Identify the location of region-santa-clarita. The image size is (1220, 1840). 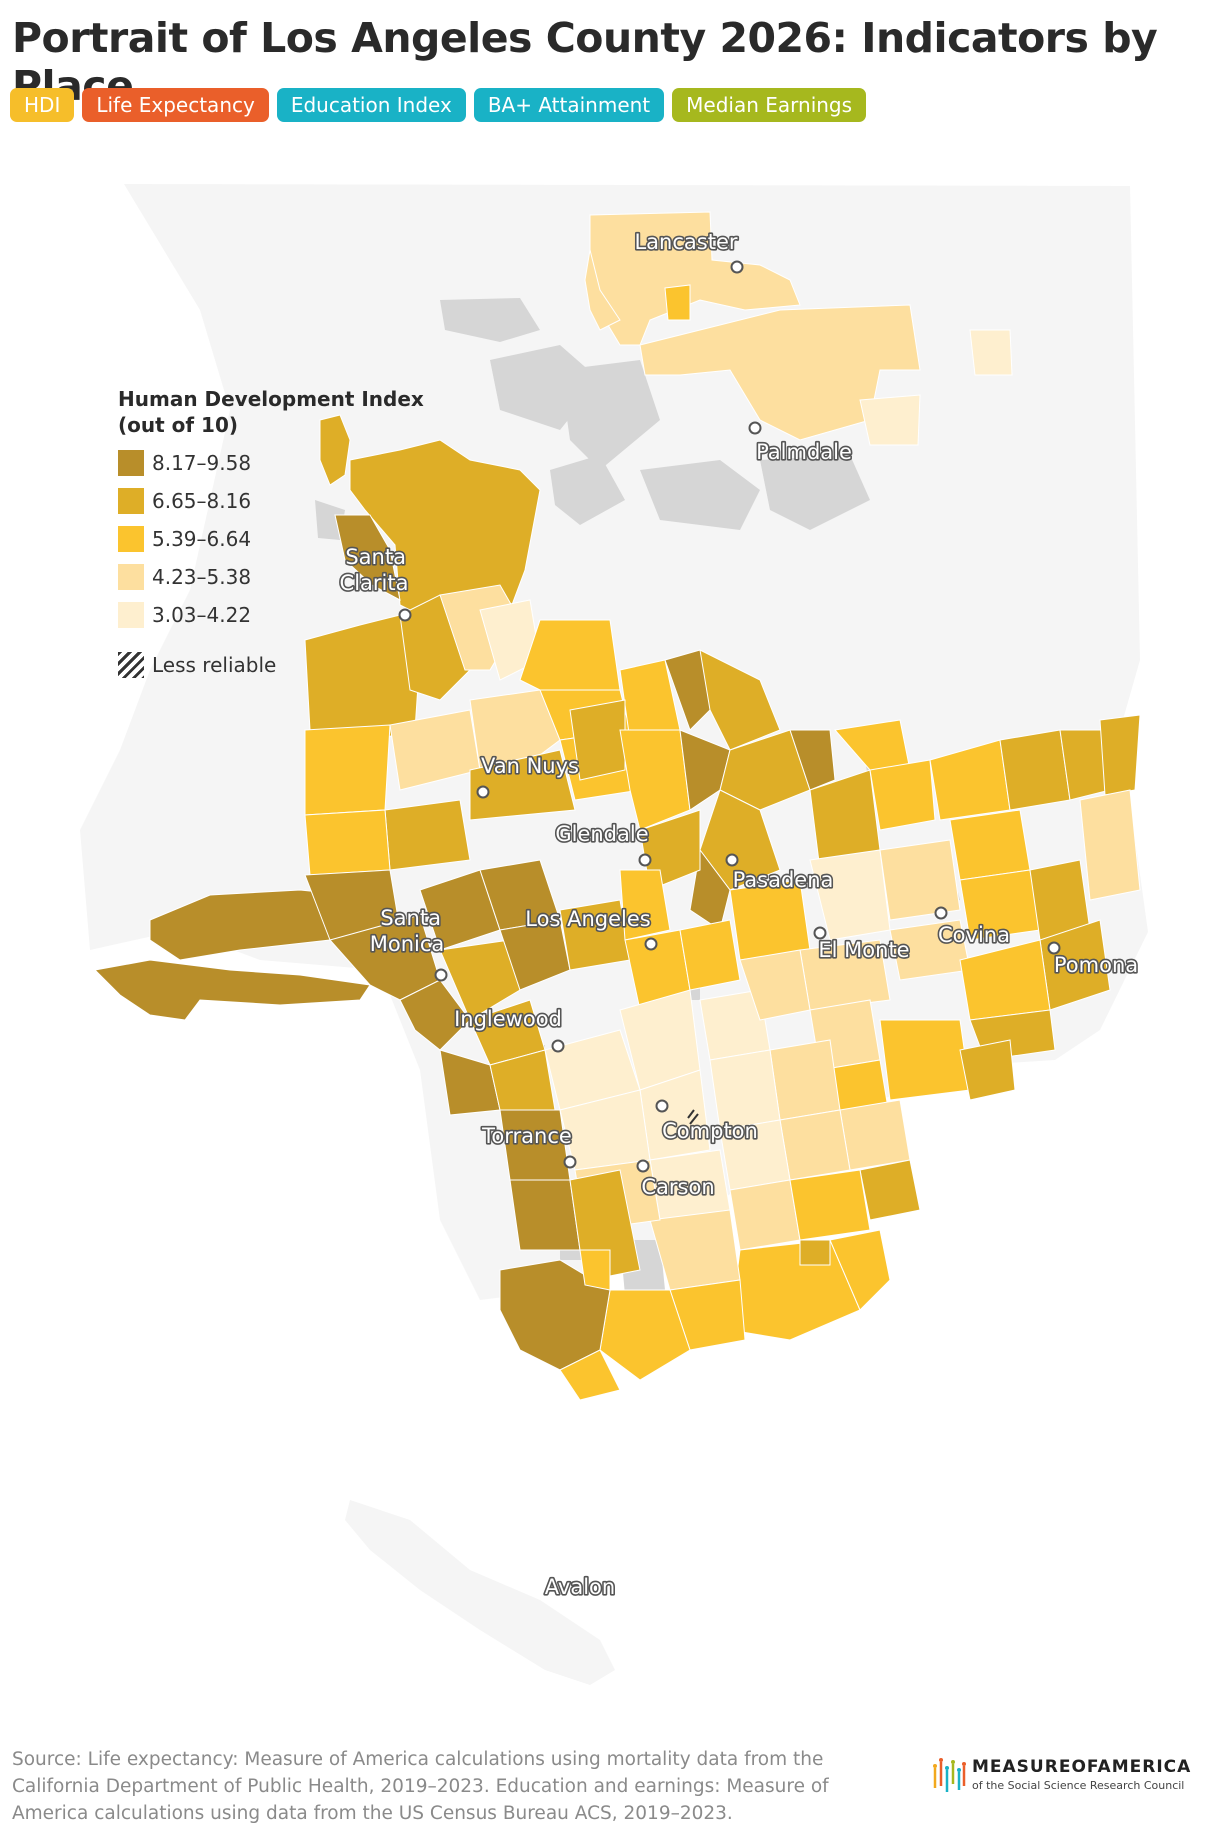
(335, 450).